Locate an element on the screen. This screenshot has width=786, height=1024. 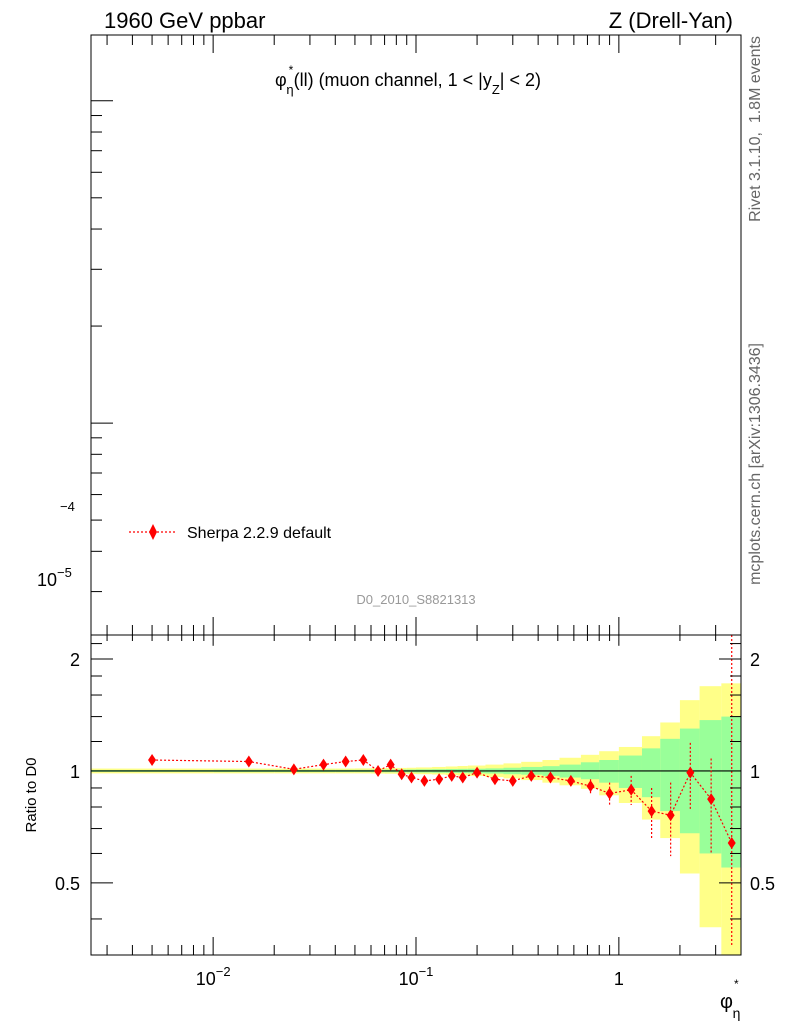
ratio-y-label-right-0.5: 0.5 is located at coordinates (762, 884).